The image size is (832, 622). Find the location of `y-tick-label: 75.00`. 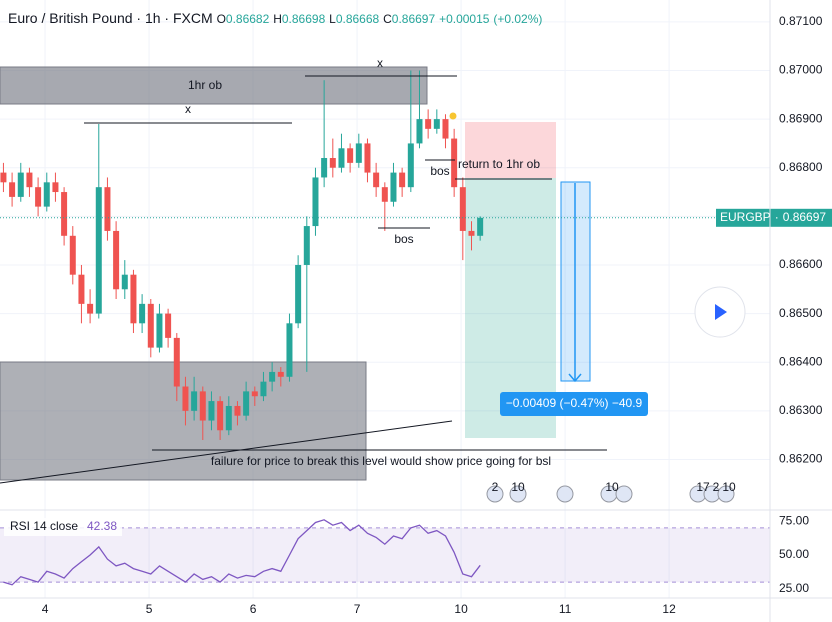

y-tick-label: 75.00 is located at coordinates (794, 520).